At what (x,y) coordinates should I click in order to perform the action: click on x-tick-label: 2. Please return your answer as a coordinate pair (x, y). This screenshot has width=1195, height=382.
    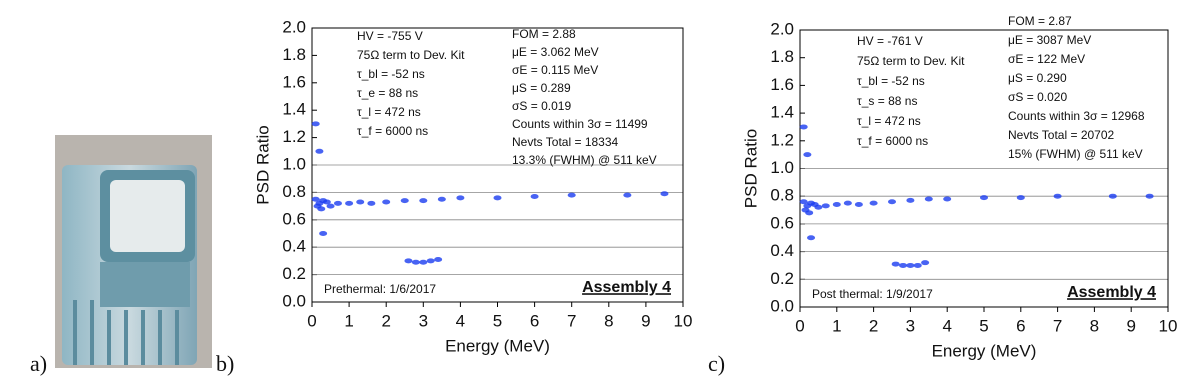
    Looking at the image, I should click on (385, 320).